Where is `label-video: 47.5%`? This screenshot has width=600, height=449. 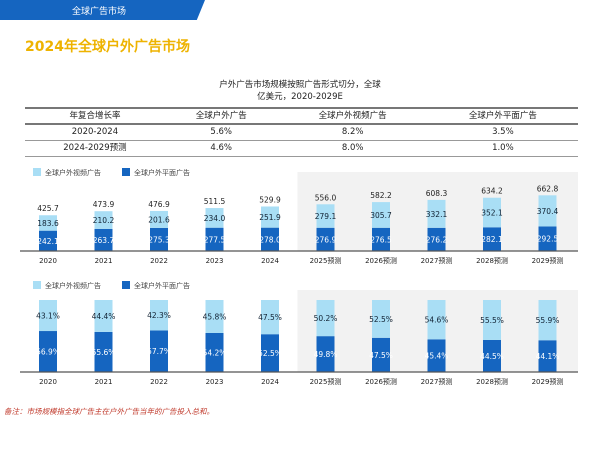 label-video: 47.5% is located at coordinates (270, 317).